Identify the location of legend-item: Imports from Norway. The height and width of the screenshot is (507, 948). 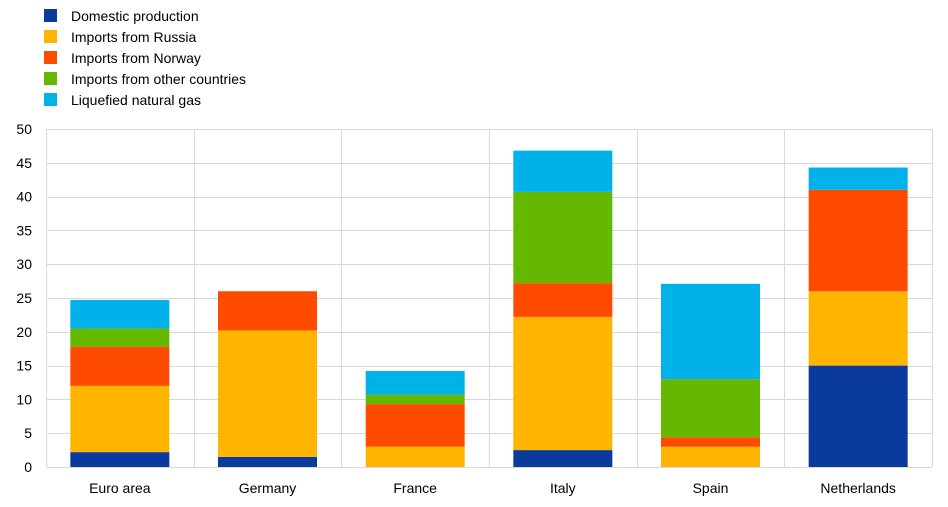
(145, 57).